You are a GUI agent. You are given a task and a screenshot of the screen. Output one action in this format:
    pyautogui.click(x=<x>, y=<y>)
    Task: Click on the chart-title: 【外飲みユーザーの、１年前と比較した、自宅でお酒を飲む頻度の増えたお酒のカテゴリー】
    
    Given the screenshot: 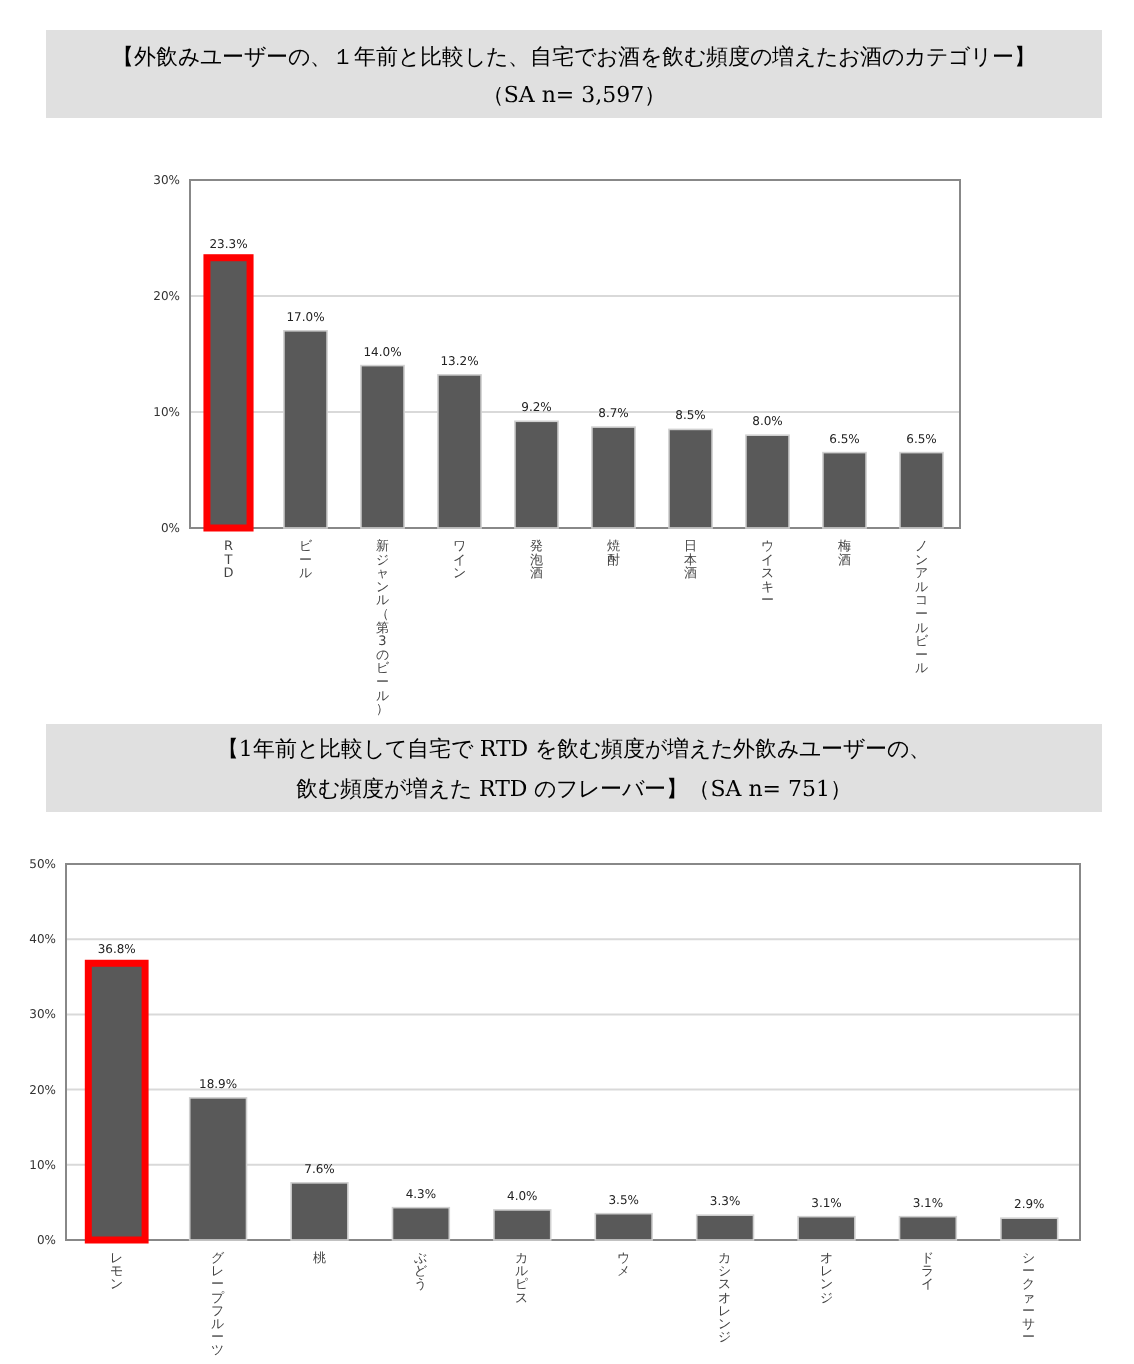 What is the action you would take?
    pyautogui.click(x=574, y=57)
    